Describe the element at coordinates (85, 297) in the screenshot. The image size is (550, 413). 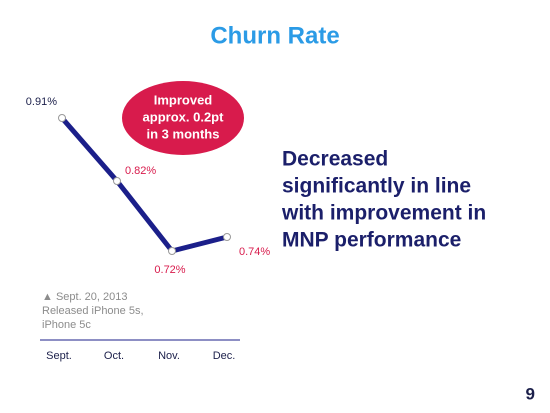
I see `note-text: ▲ Sept. 20, 2013` at that location.